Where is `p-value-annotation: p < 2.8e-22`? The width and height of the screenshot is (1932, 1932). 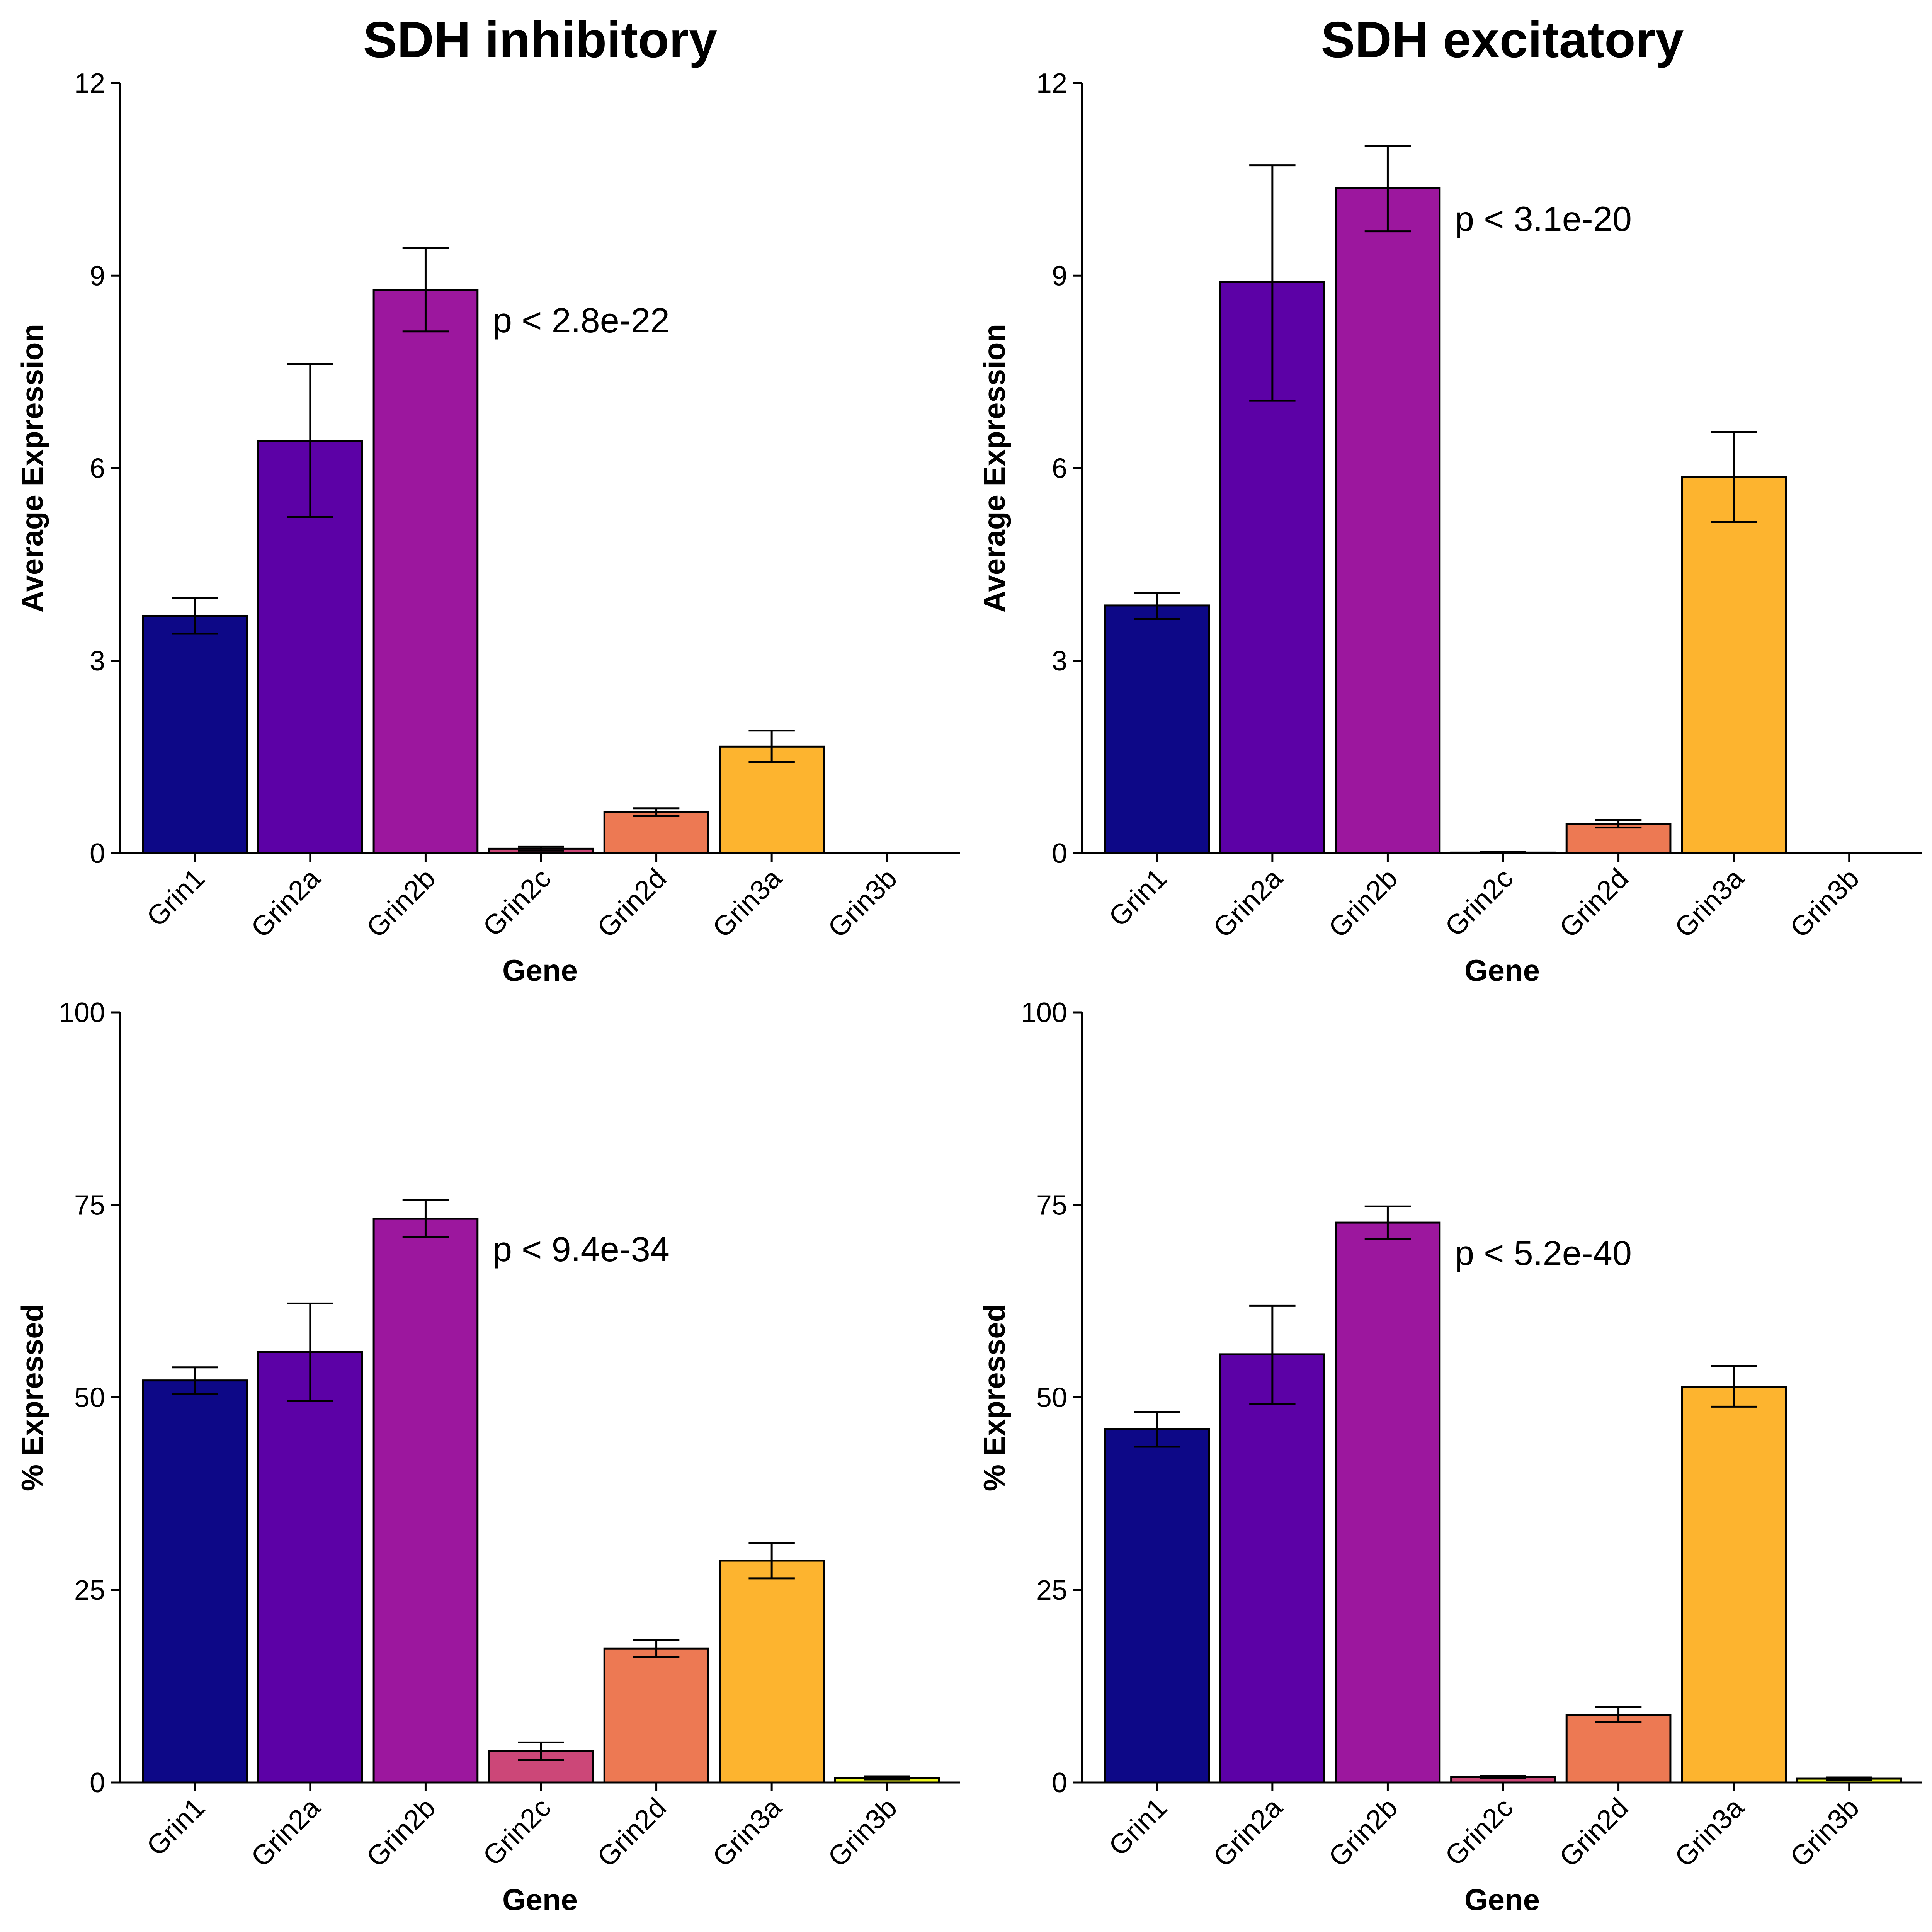
p-value-annotation: p < 2.8e-22 is located at coordinates (581, 321).